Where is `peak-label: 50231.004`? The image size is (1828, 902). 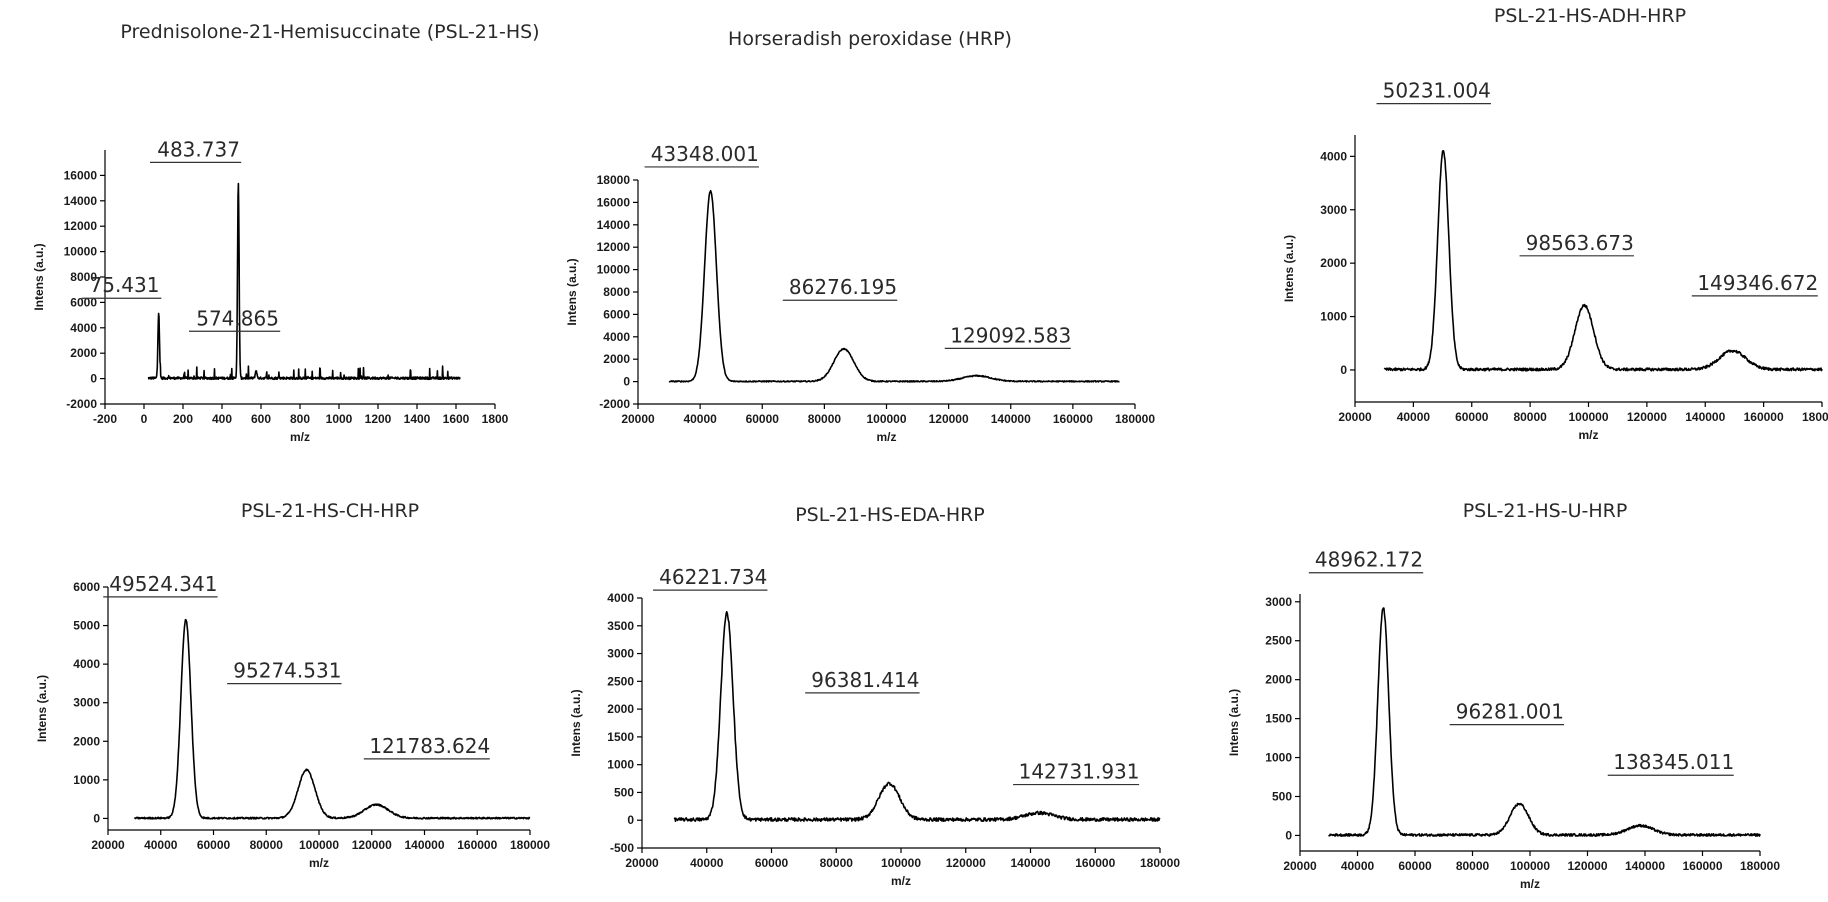
peak-label: 50231.004 is located at coordinates (1437, 91).